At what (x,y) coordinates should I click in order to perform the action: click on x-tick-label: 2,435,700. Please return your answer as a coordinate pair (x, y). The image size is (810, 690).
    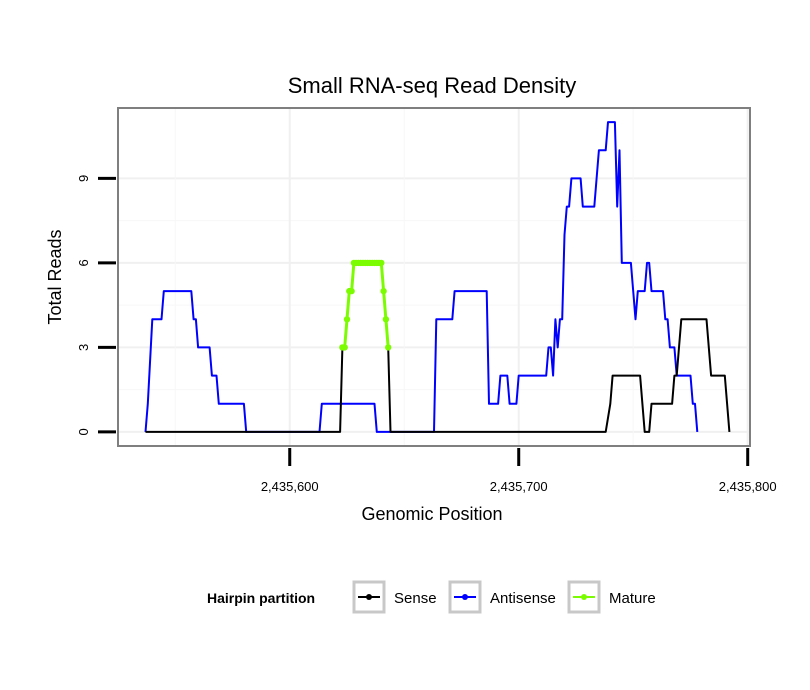
    Looking at the image, I should click on (519, 486).